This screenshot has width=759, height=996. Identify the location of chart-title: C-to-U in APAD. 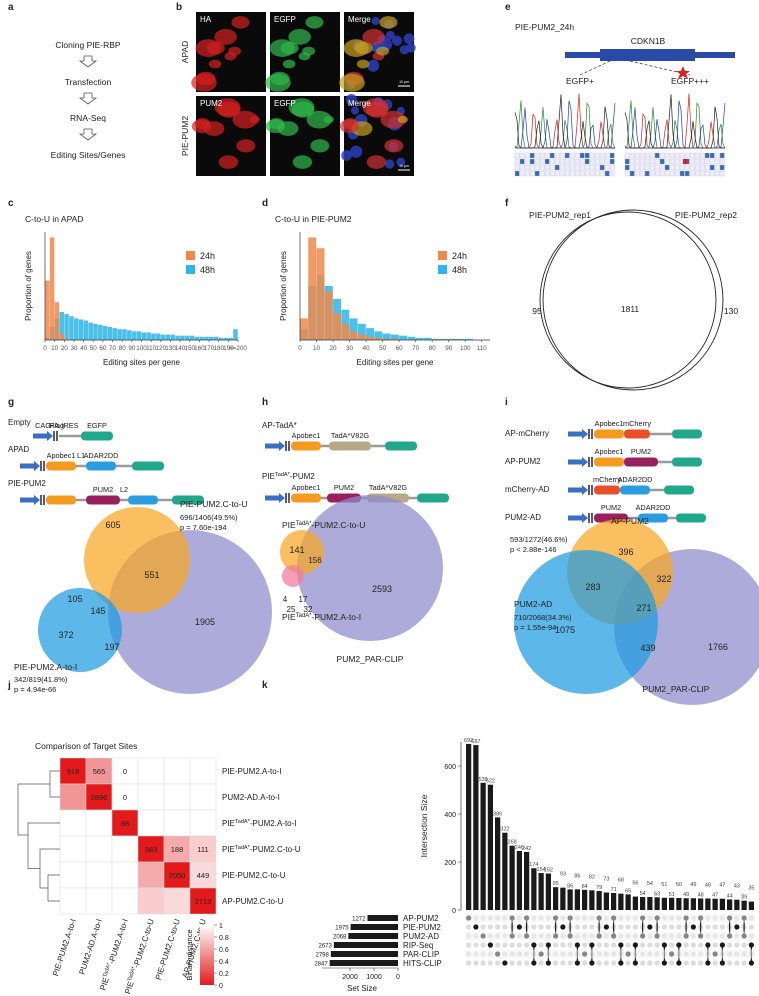
(54, 219).